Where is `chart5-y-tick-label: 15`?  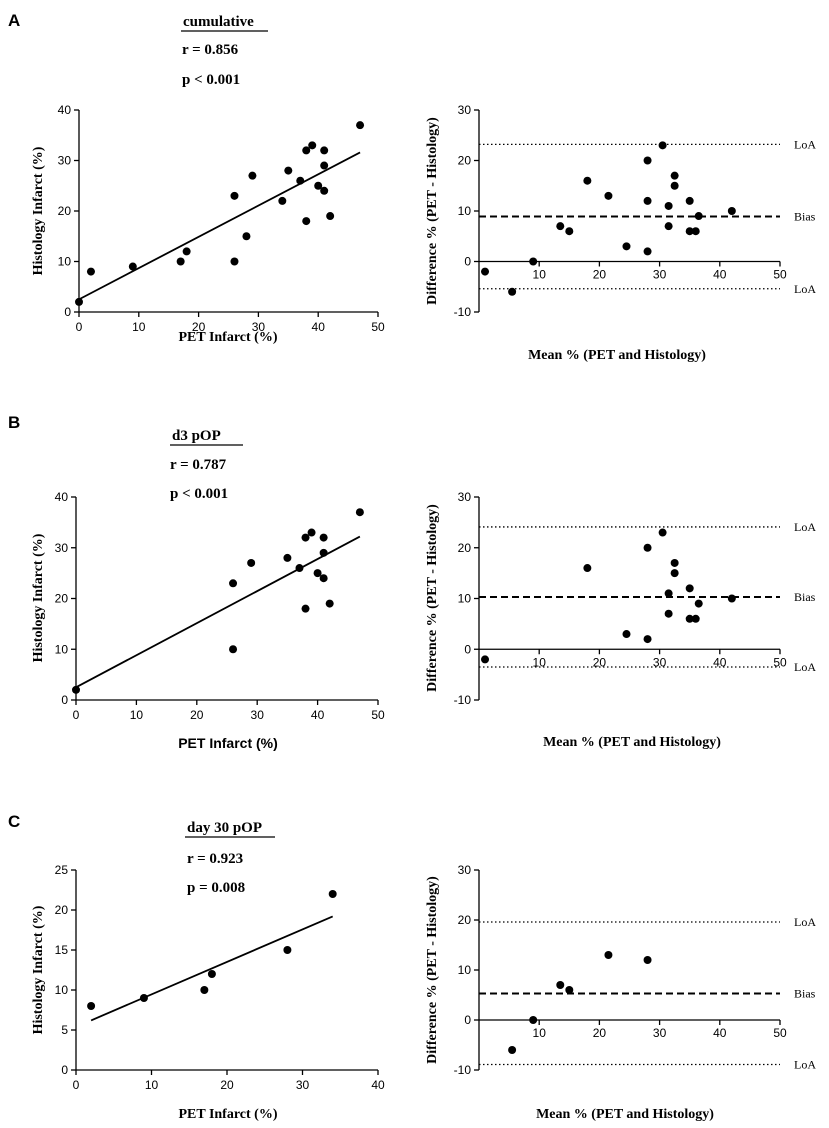
chart5-y-tick-label: 15 is located at coordinates (62, 950).